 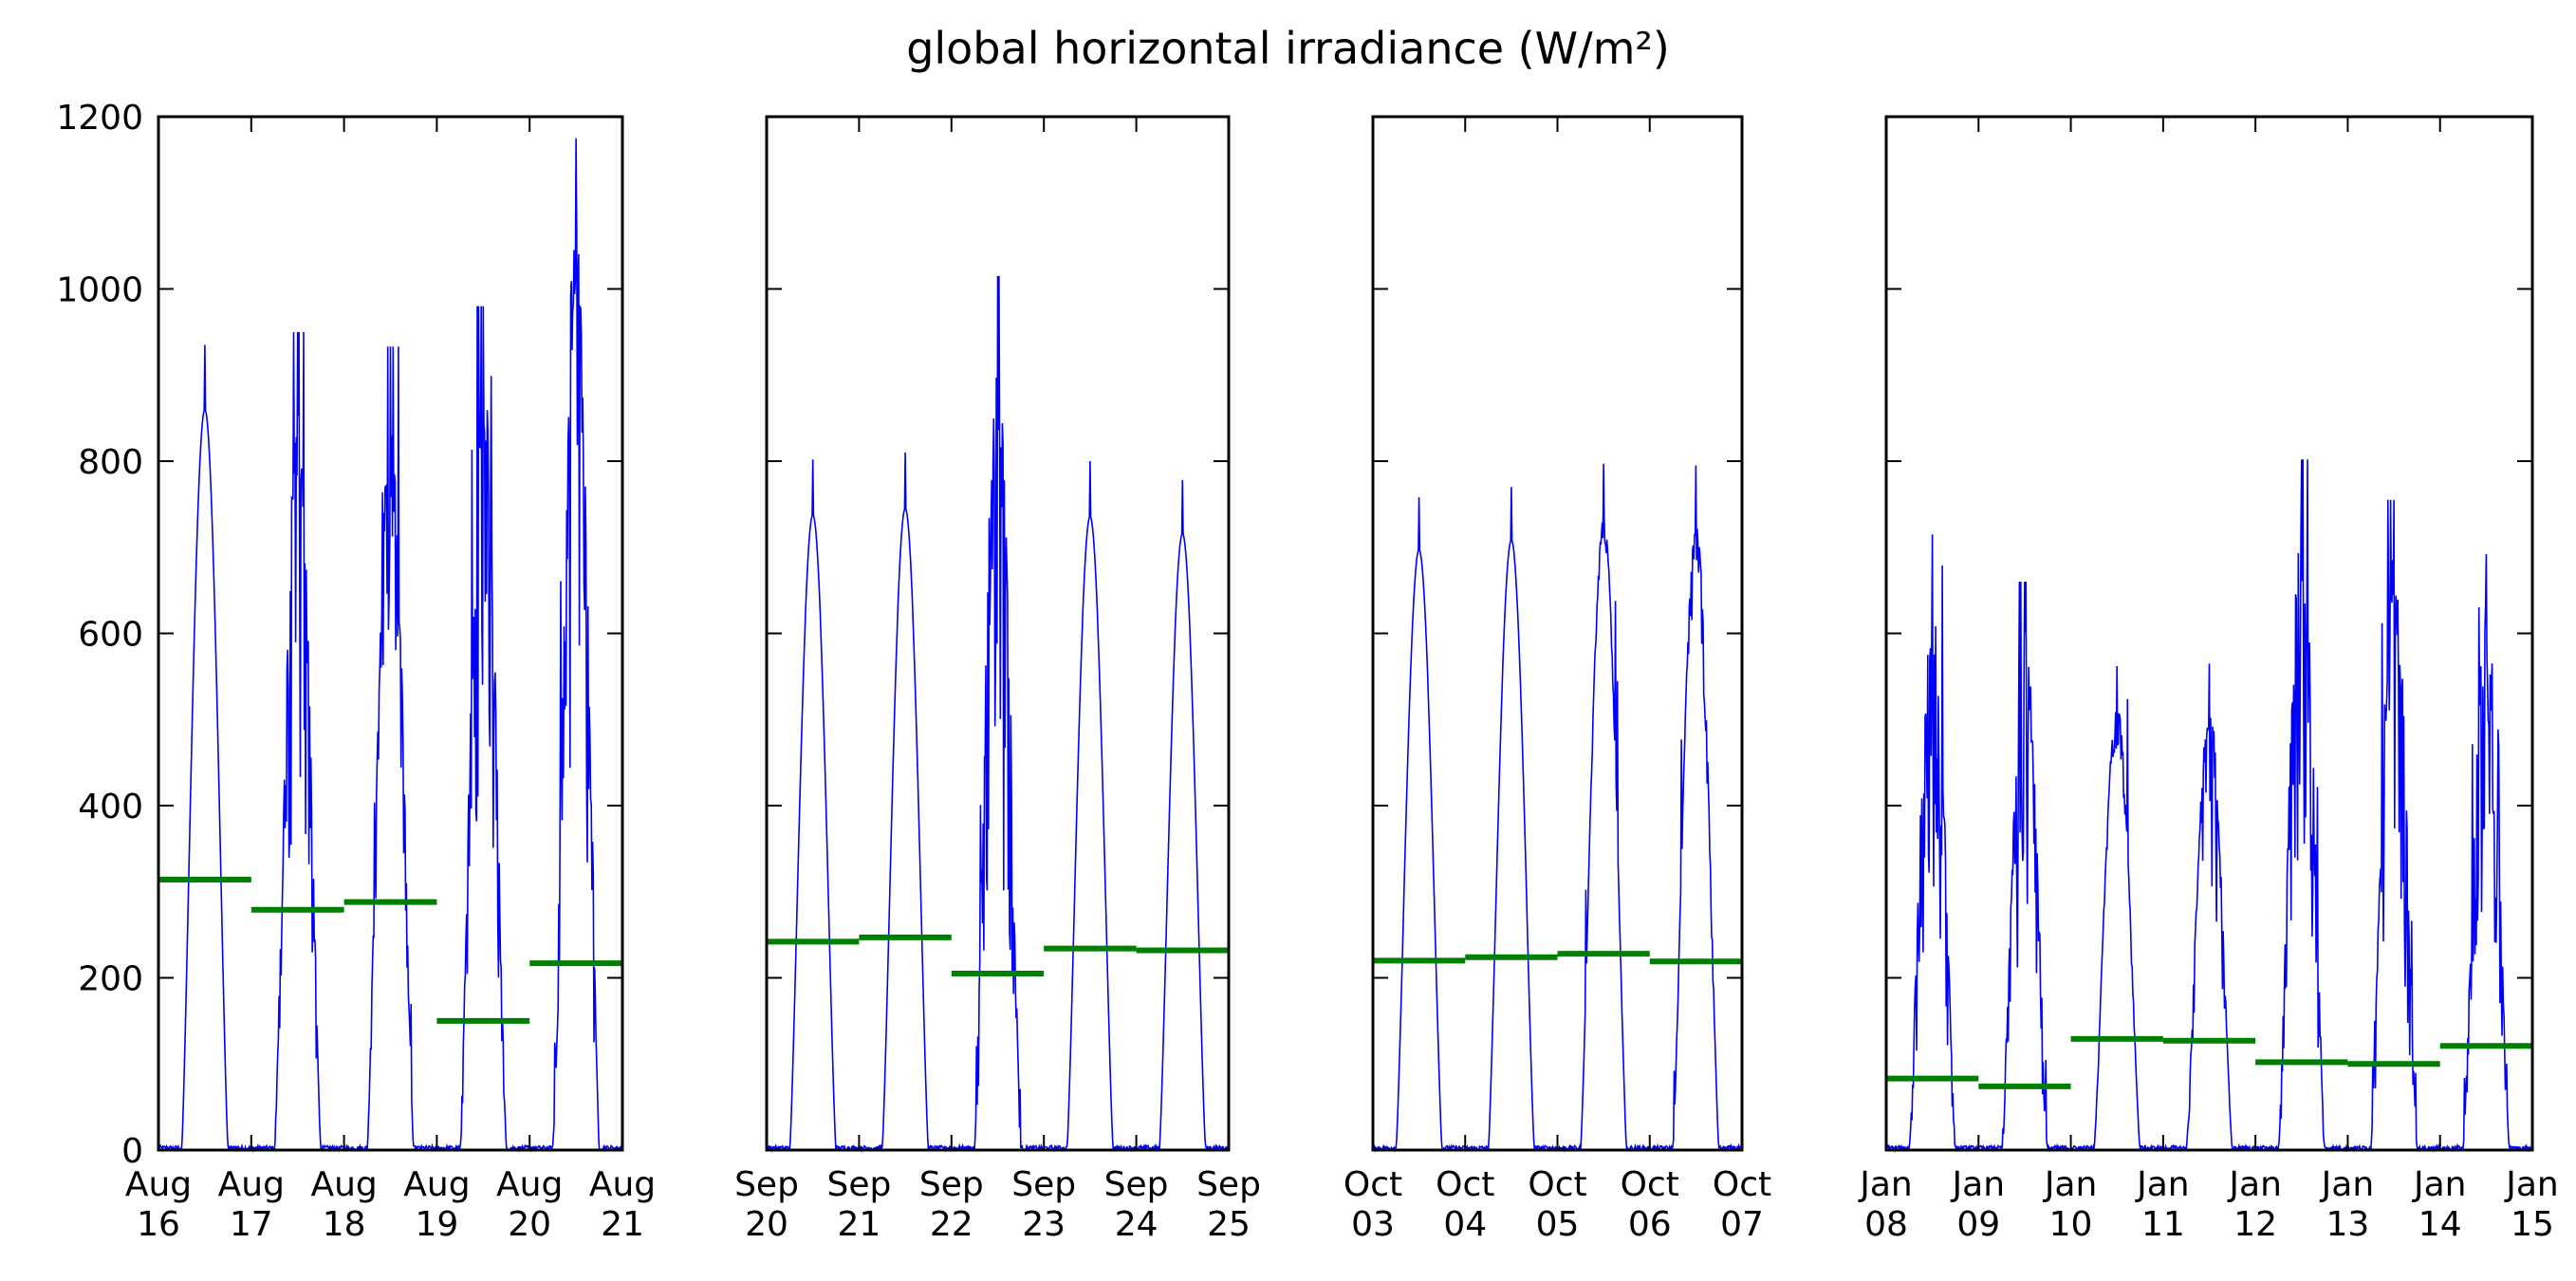 I want to click on x-tick-label-day: 11, so click(x=2163, y=1224).